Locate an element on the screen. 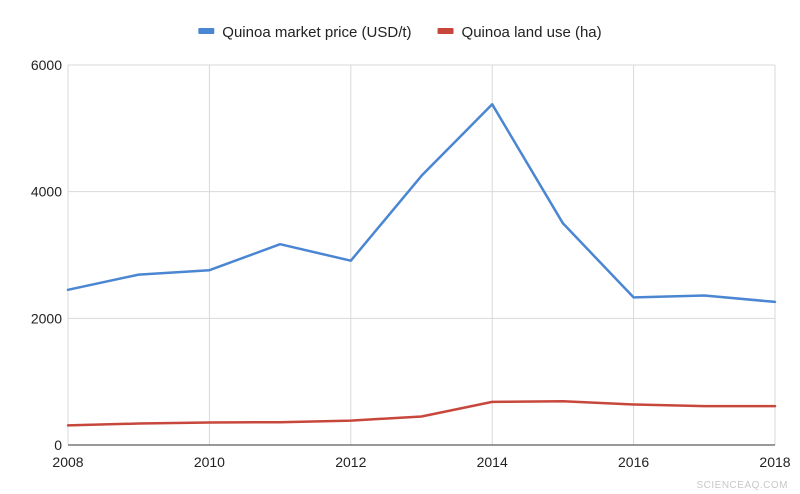 The width and height of the screenshot is (800, 494). legend-entry: Quinoa land use (ha) is located at coordinates (519, 32).